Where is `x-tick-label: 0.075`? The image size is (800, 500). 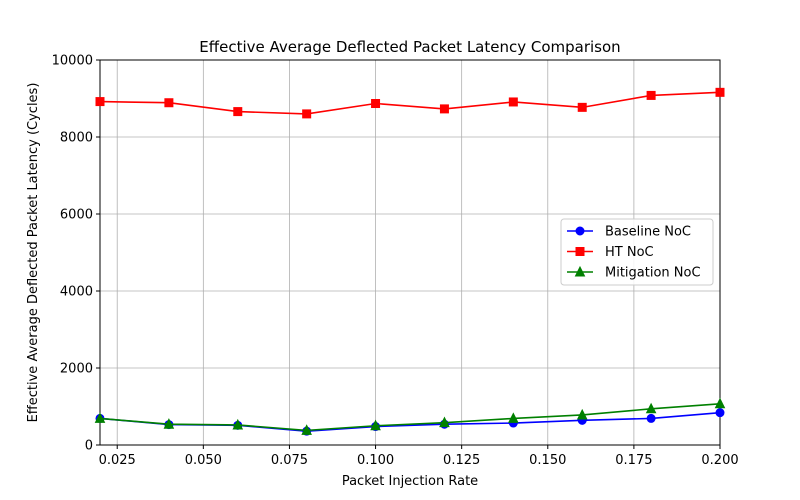 x-tick-label: 0.075 is located at coordinates (289, 460).